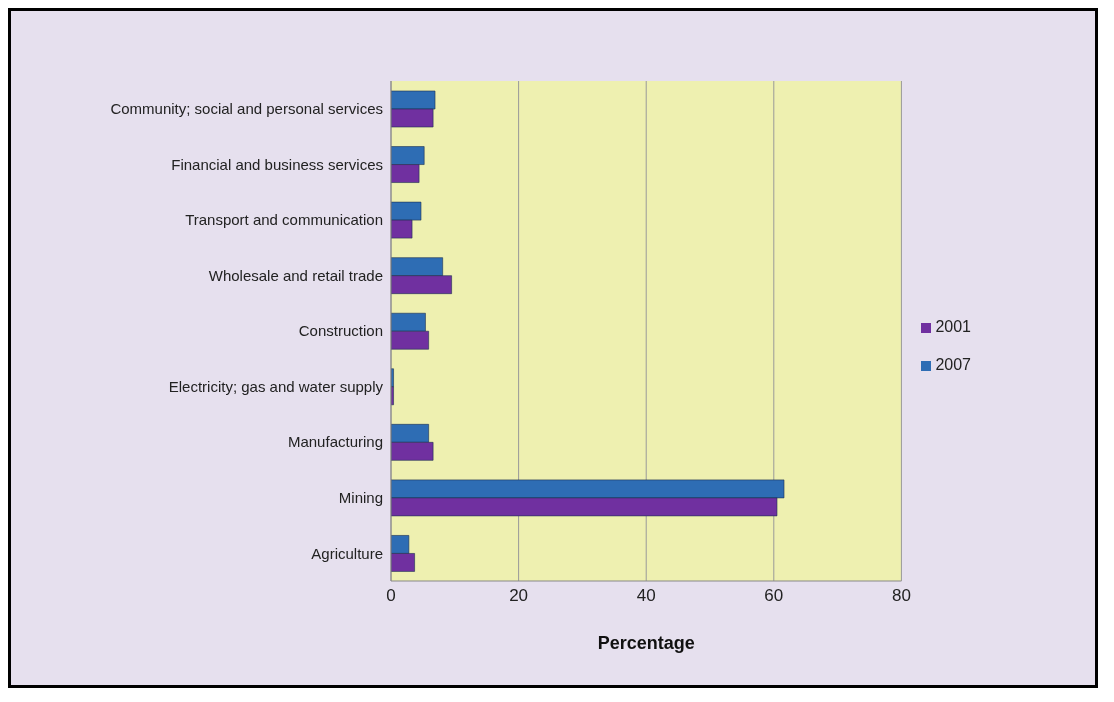  What do you see at coordinates (391, 596) in the screenshot?
I see `x-tick-label: 0` at bounding box center [391, 596].